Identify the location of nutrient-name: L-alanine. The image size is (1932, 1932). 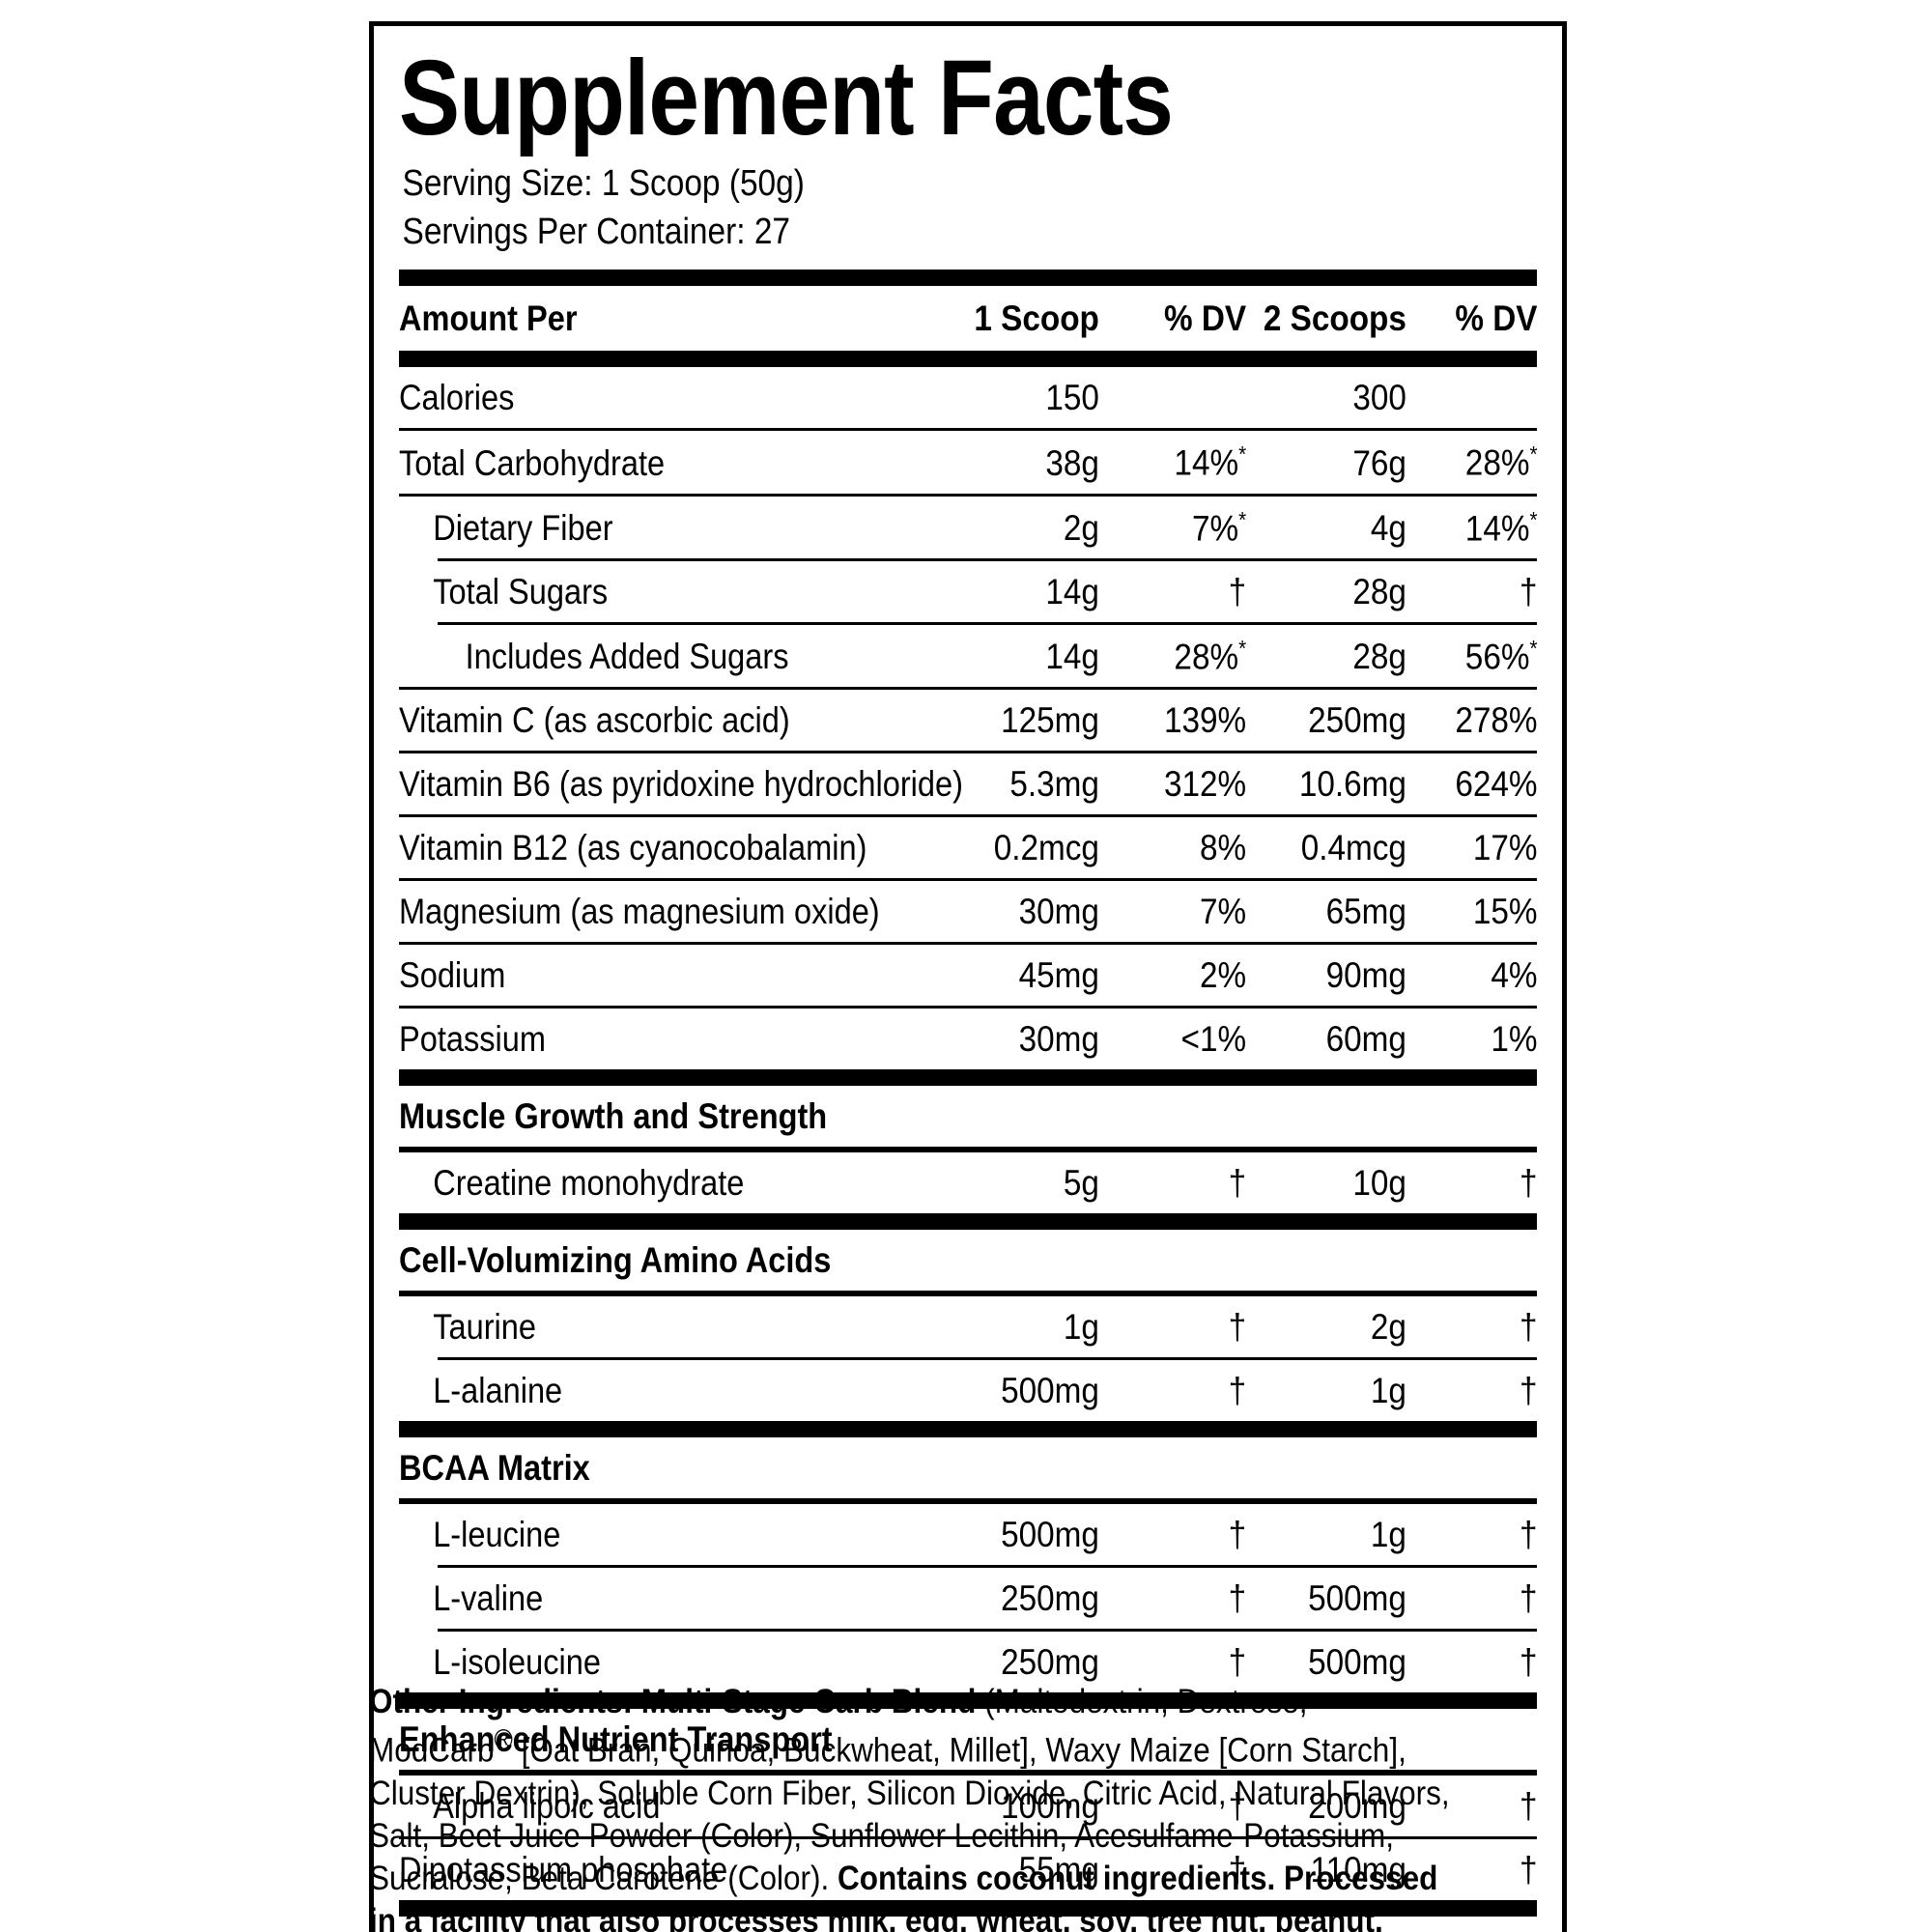
(498, 1391).